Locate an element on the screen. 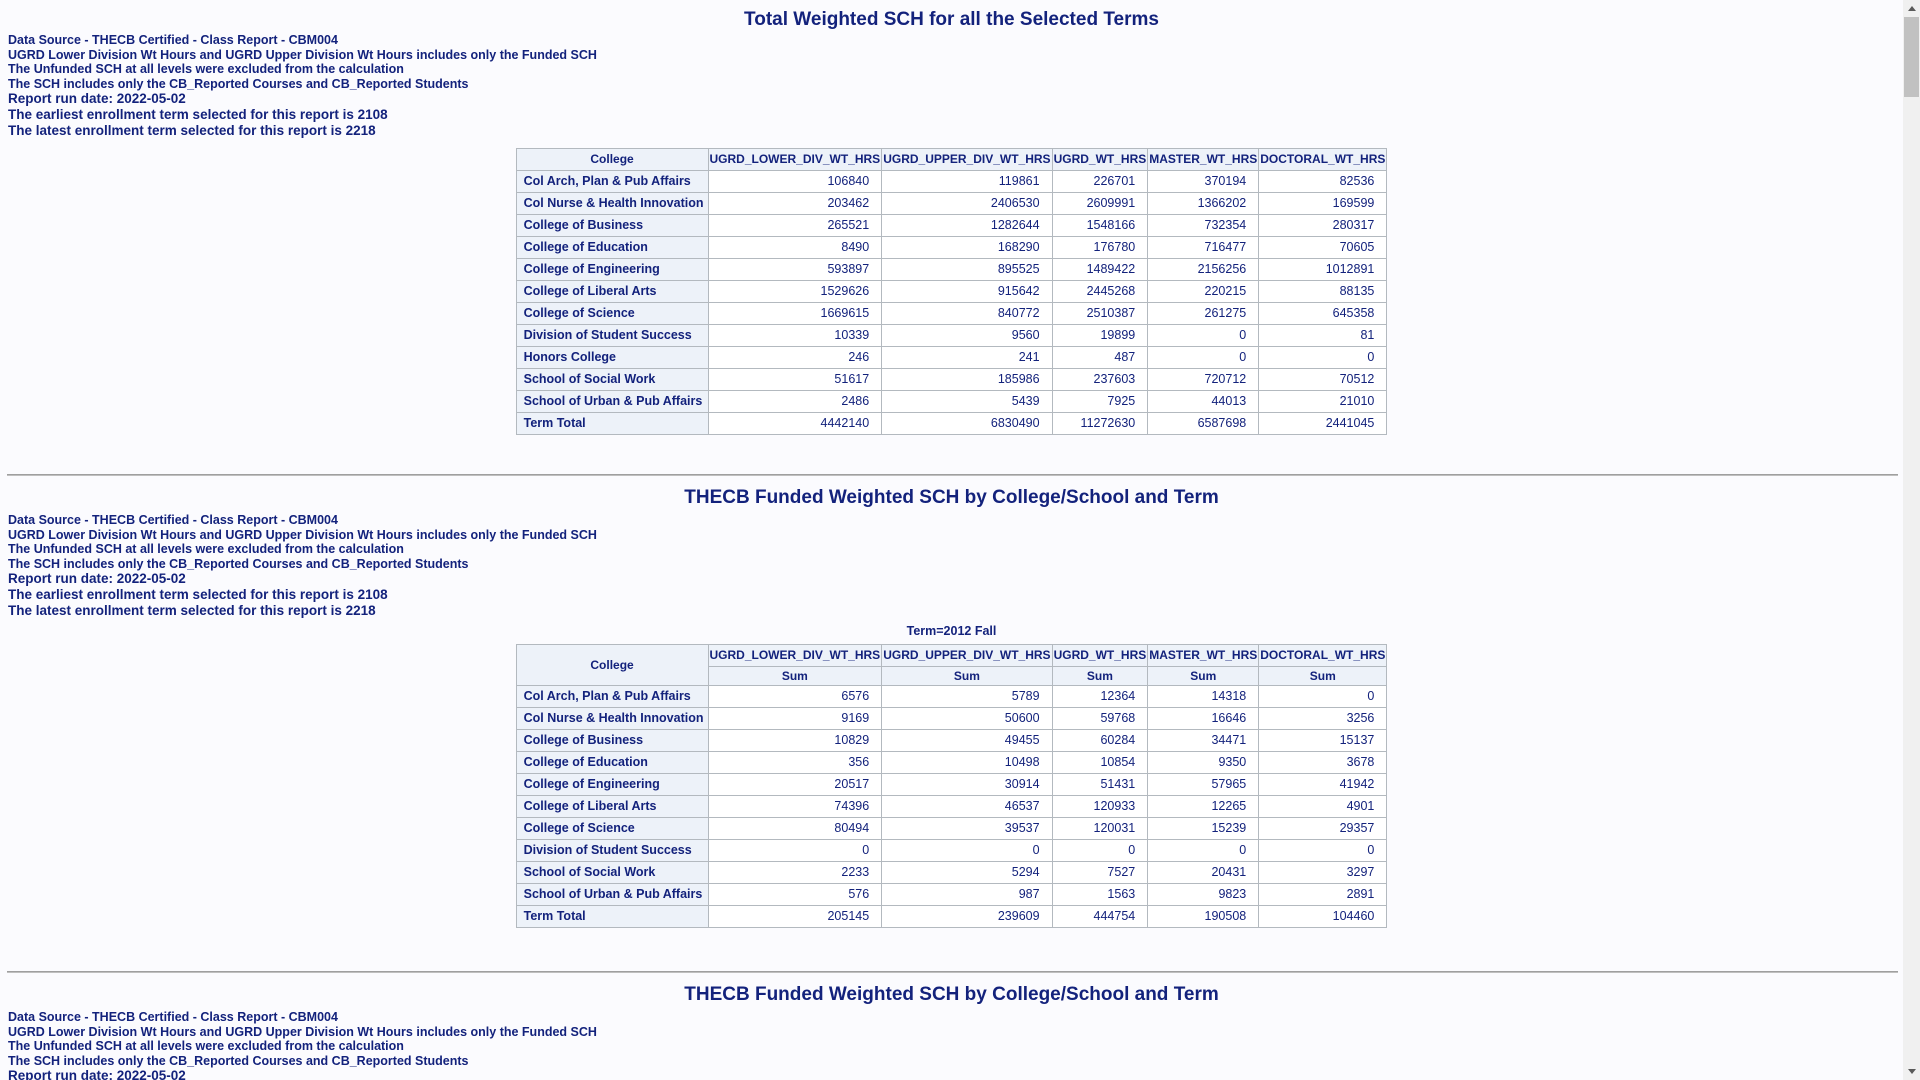  scroll-down-icon is located at coordinates (1911, 1071).